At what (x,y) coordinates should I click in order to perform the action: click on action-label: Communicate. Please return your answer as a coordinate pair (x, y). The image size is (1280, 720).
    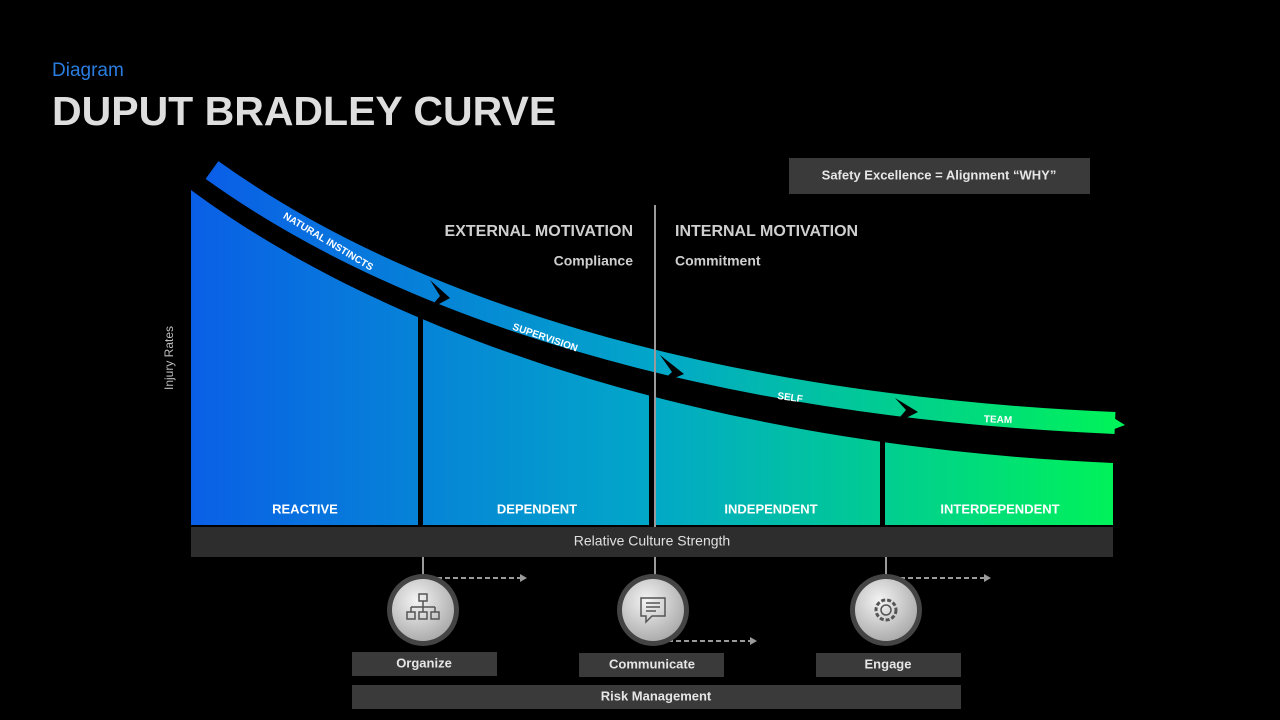
    Looking at the image, I should click on (652, 663).